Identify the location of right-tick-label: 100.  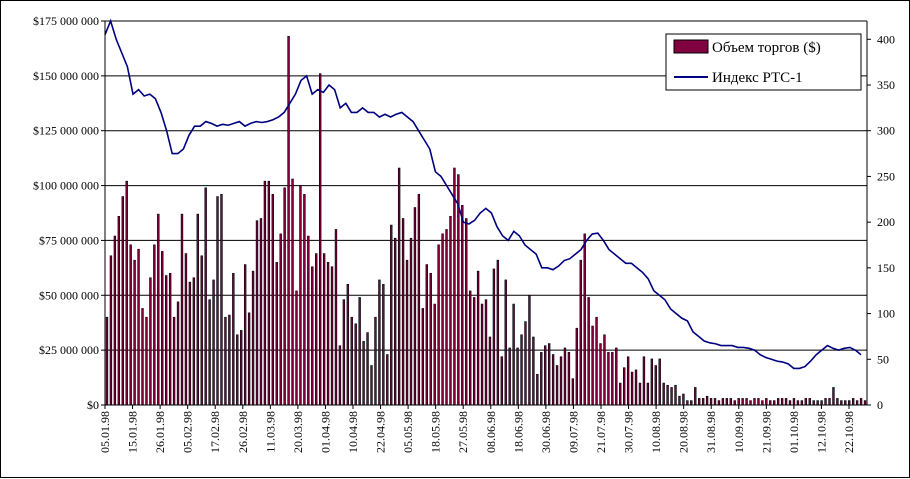
(886, 314).